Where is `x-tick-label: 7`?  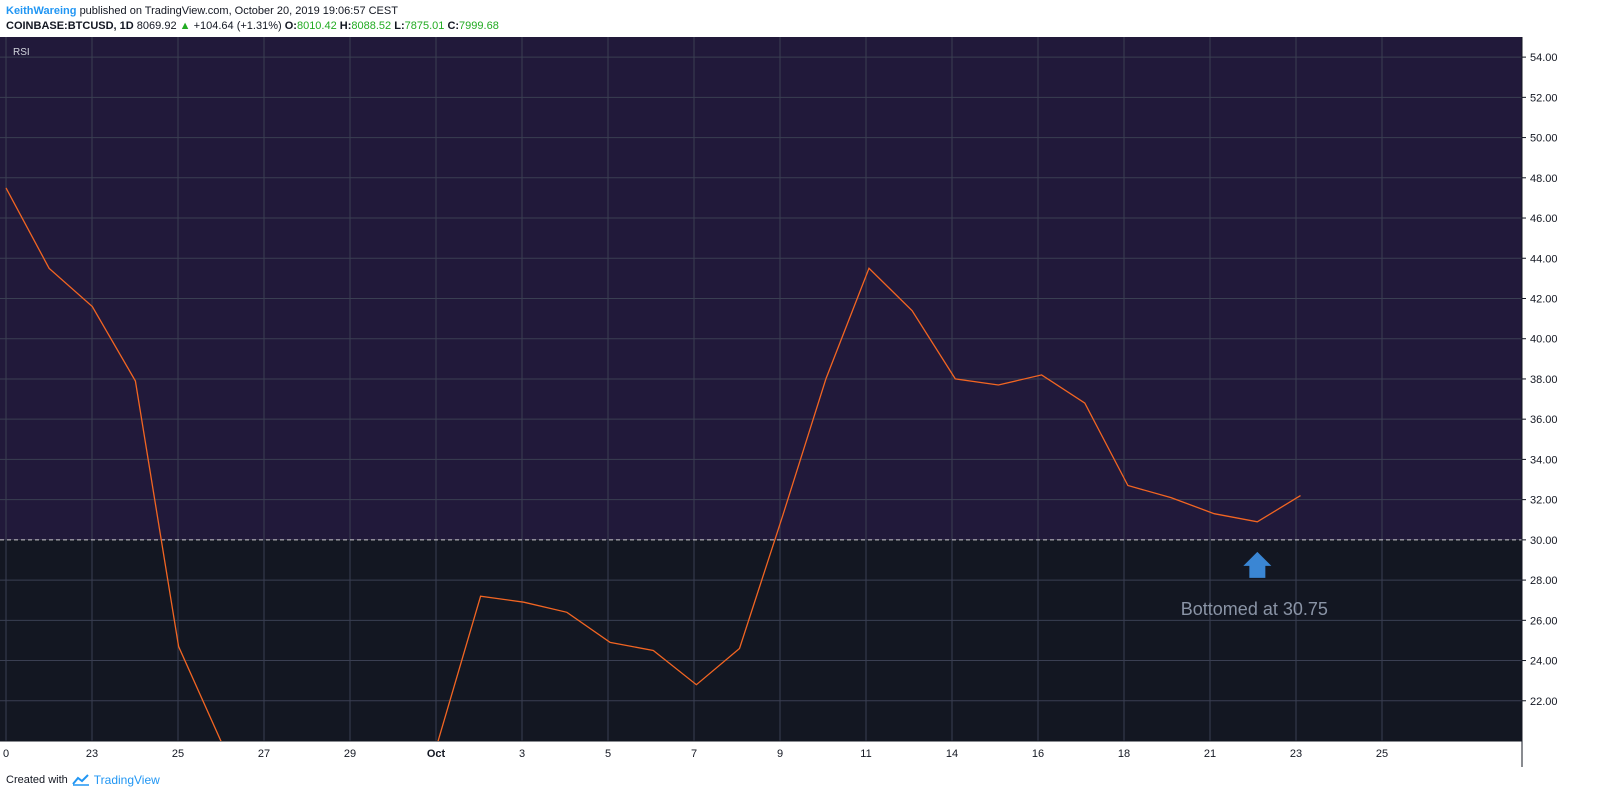
x-tick-label: 7 is located at coordinates (694, 754).